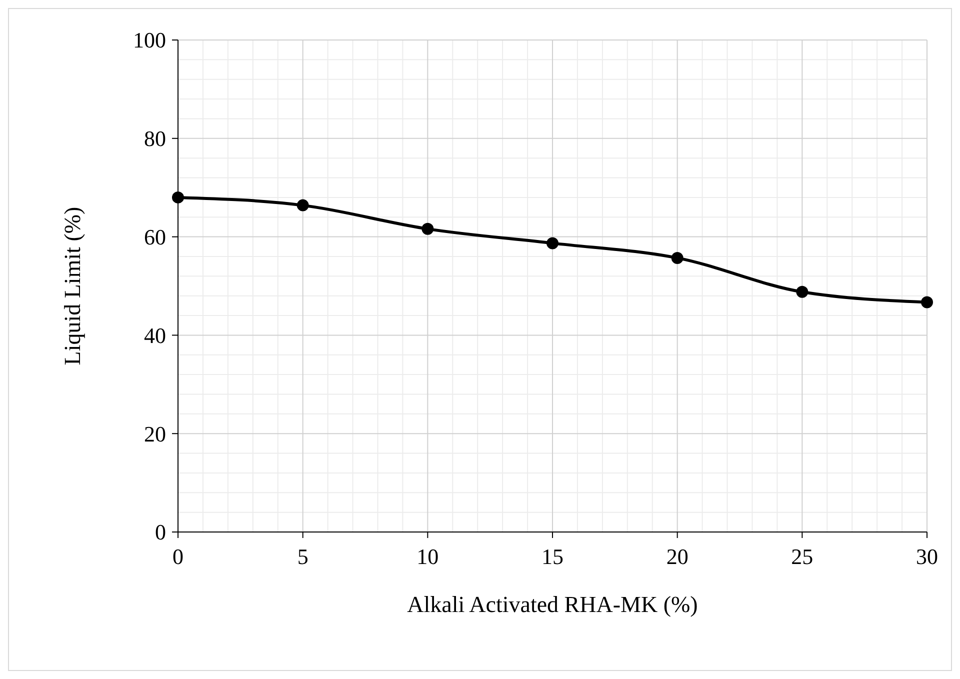 This screenshot has height=679, width=960. What do you see at coordinates (677, 556) in the screenshot?
I see `x-tick-label: 20` at bounding box center [677, 556].